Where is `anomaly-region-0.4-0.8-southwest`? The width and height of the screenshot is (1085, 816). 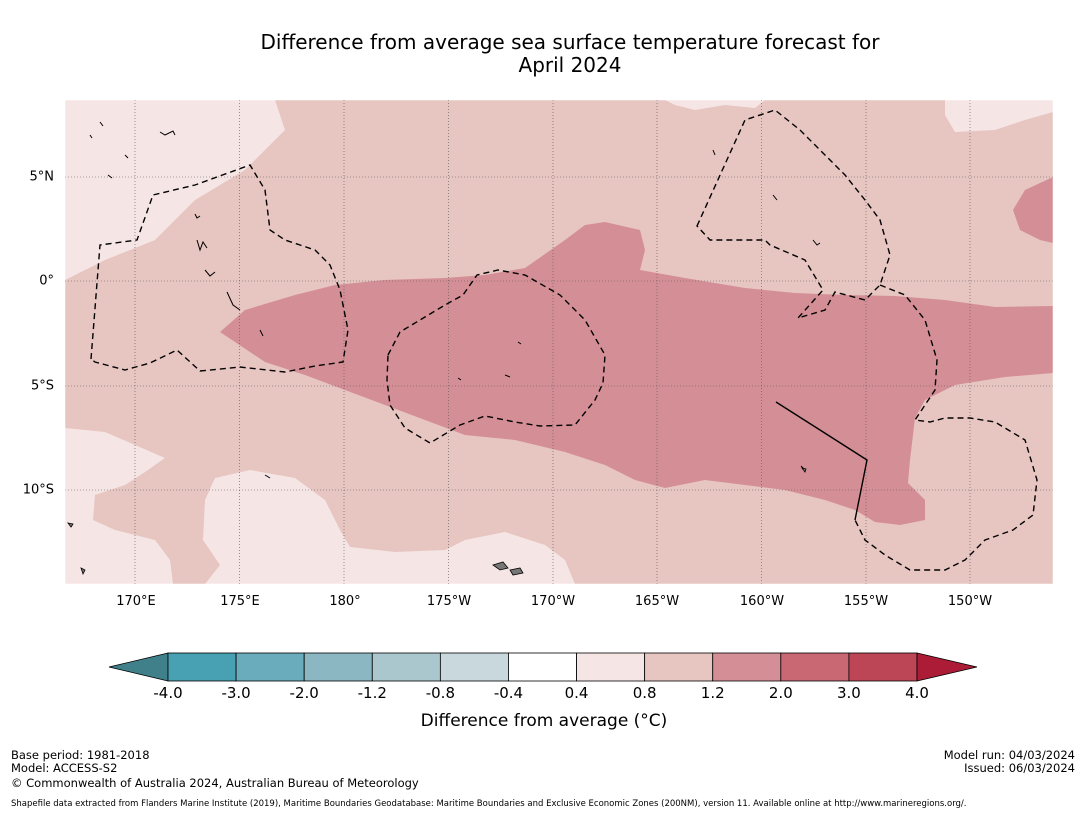
anomaly-region-0.4-0.8-southwest is located at coordinates (119, 506).